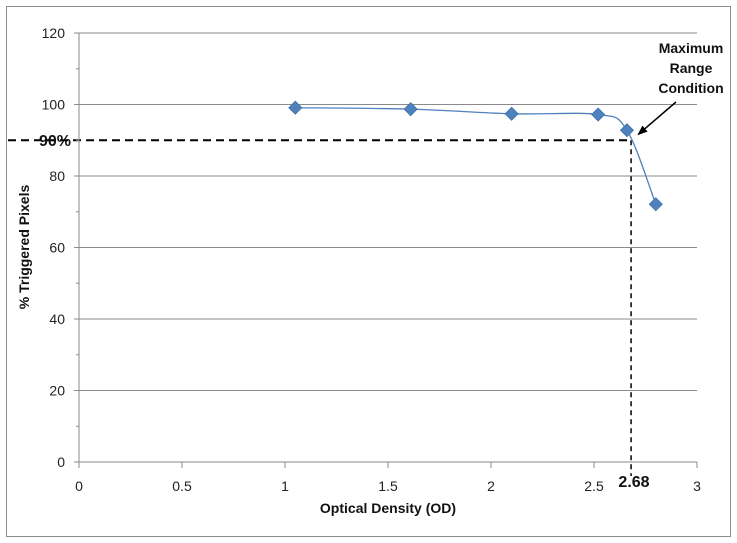  What do you see at coordinates (594, 486) in the screenshot?
I see `x-tick-label-5: 2.5` at bounding box center [594, 486].